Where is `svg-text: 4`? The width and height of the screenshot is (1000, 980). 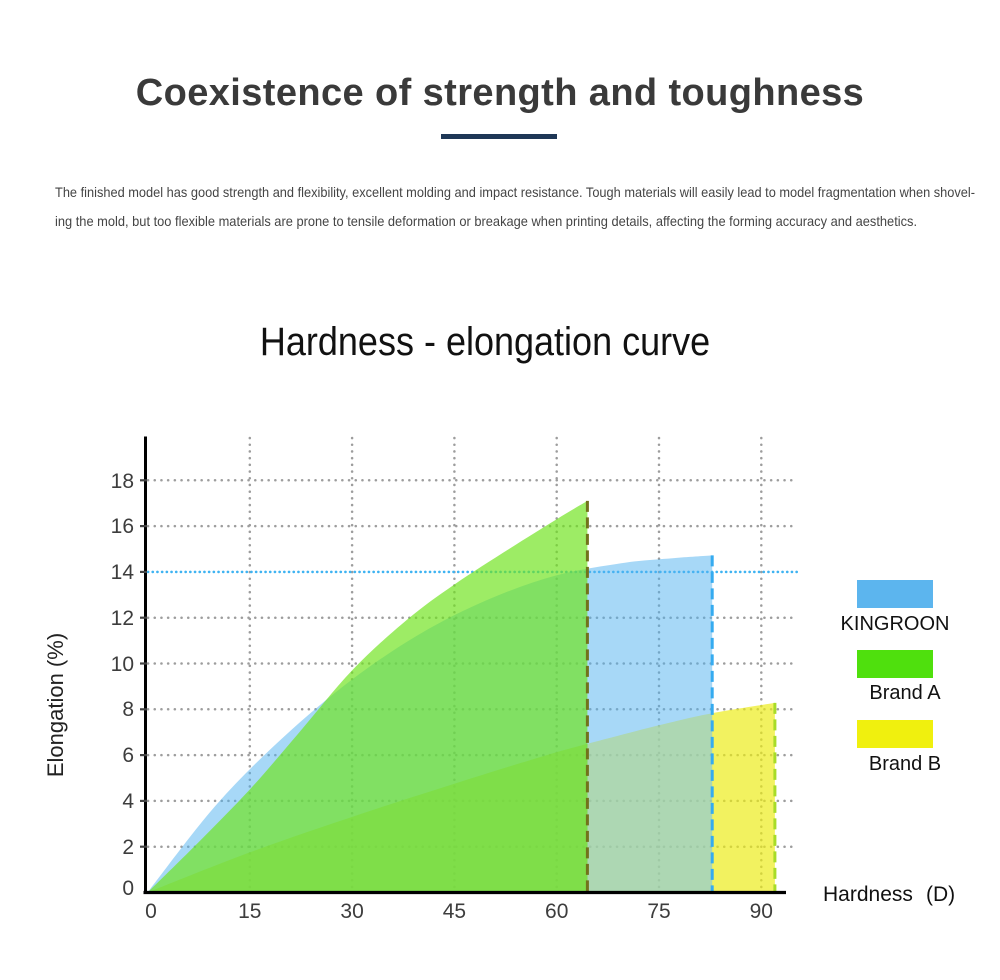 svg-text: 4 is located at coordinates (128, 801).